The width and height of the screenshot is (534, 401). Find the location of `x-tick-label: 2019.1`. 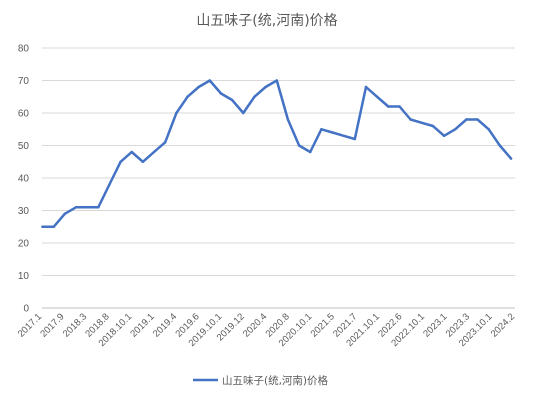

x-tick-label: 2019.1 is located at coordinates (142, 325).